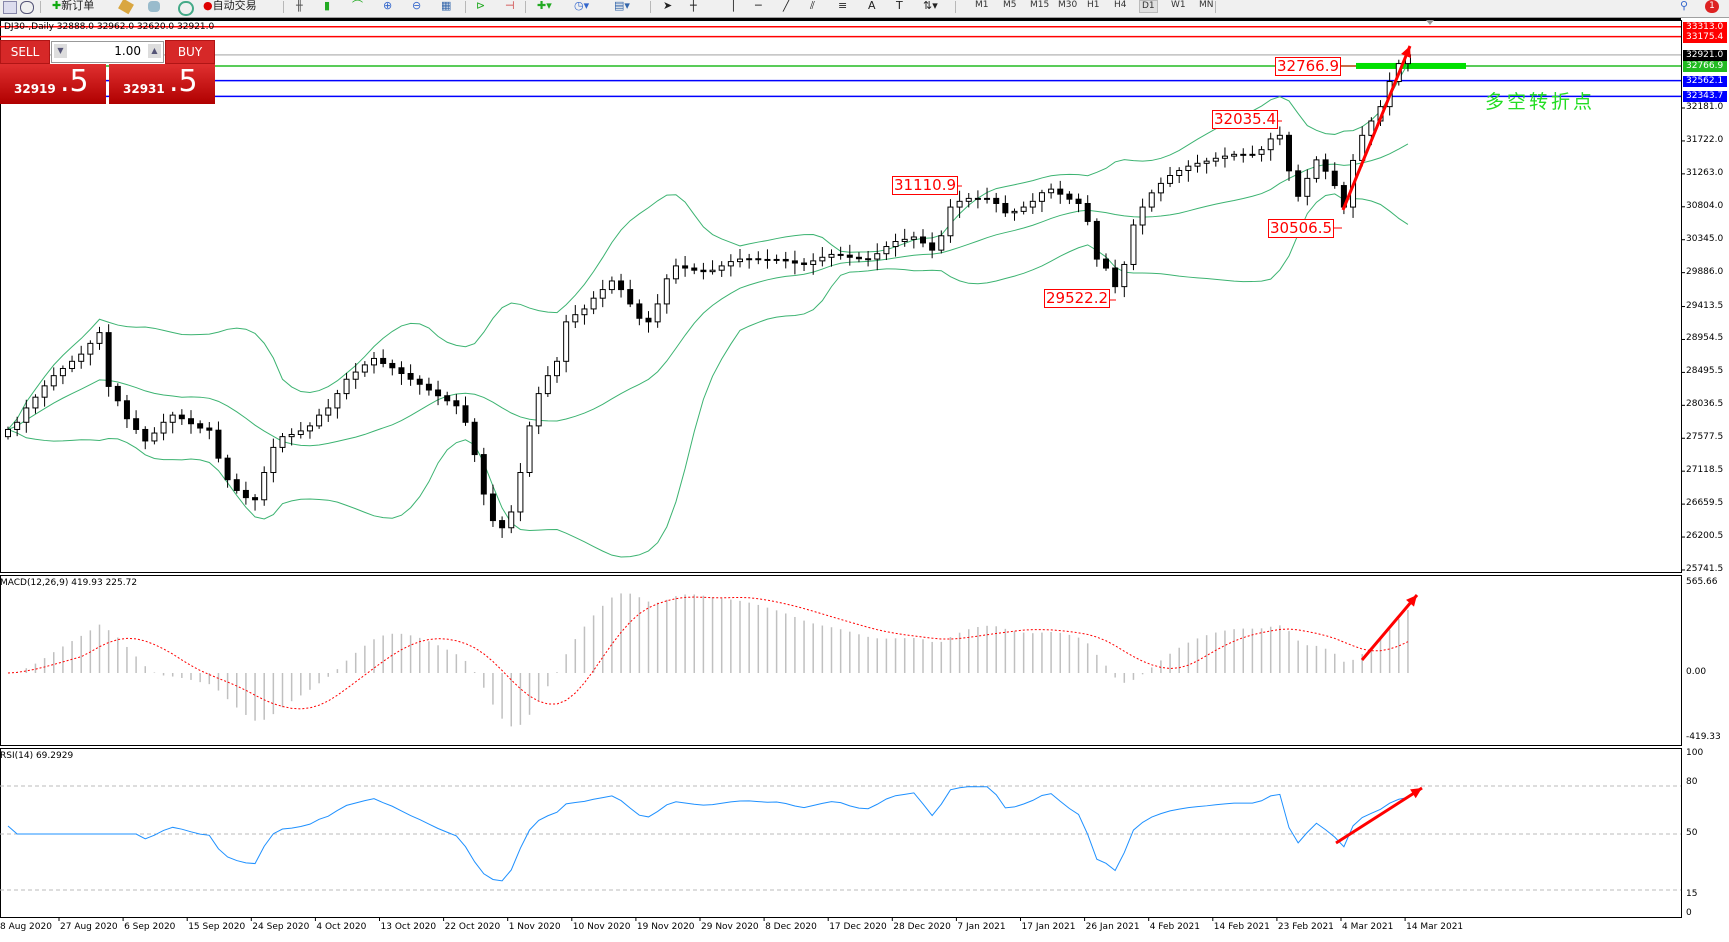 This screenshot has width=1729, height=942. I want to click on price-label-32035: 32035.4, so click(1245, 119).